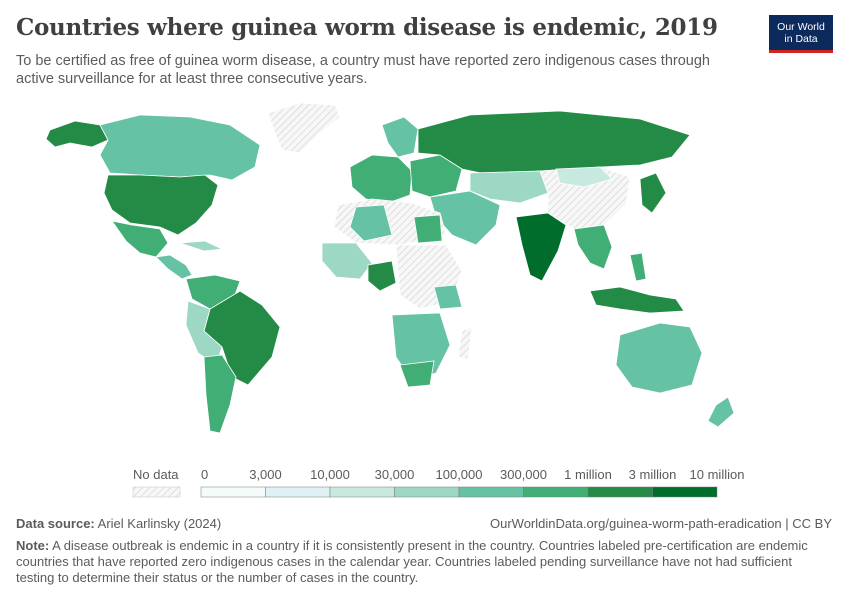 This screenshot has height=600, width=850. I want to click on region-southern-cone, so click(220, 394).